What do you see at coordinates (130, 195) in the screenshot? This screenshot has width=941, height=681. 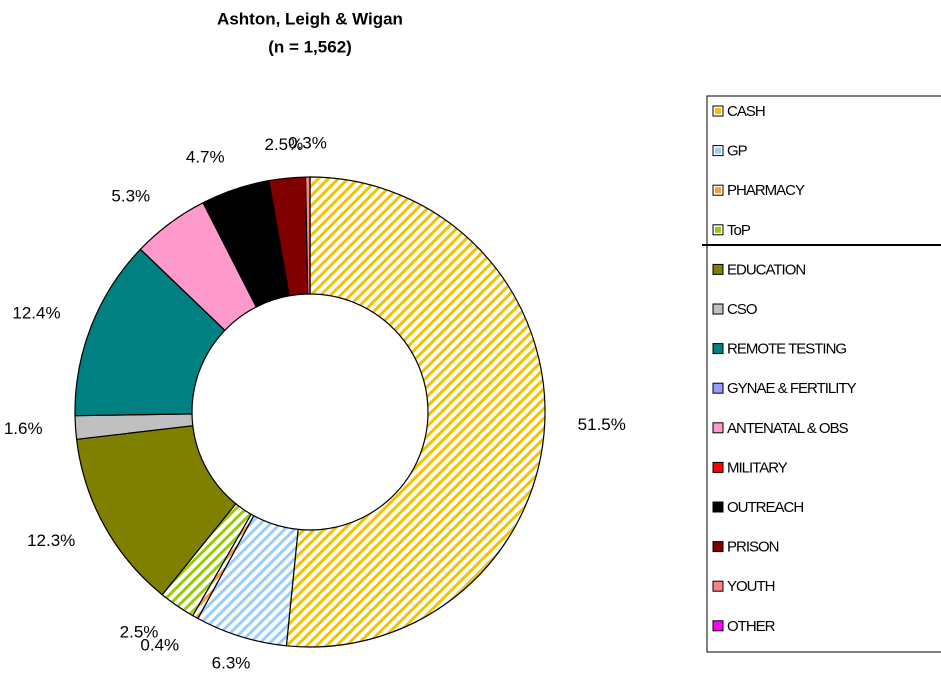 I see `data-label: 5.3%` at bounding box center [130, 195].